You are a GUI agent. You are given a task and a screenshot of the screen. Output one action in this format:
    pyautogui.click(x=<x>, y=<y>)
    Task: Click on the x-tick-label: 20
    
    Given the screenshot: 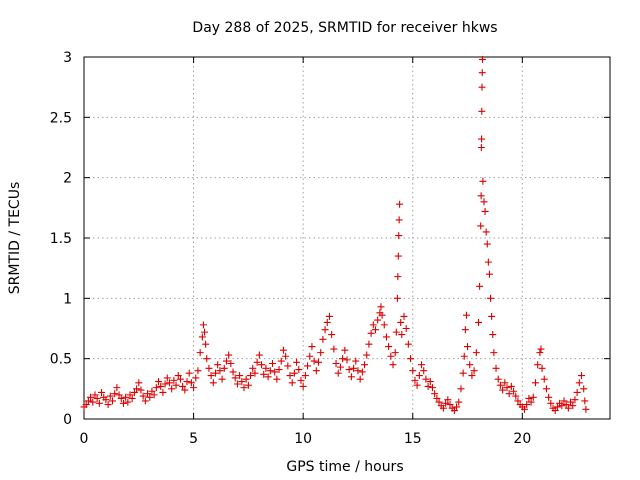 What is the action you would take?
    pyautogui.click(x=522, y=439)
    